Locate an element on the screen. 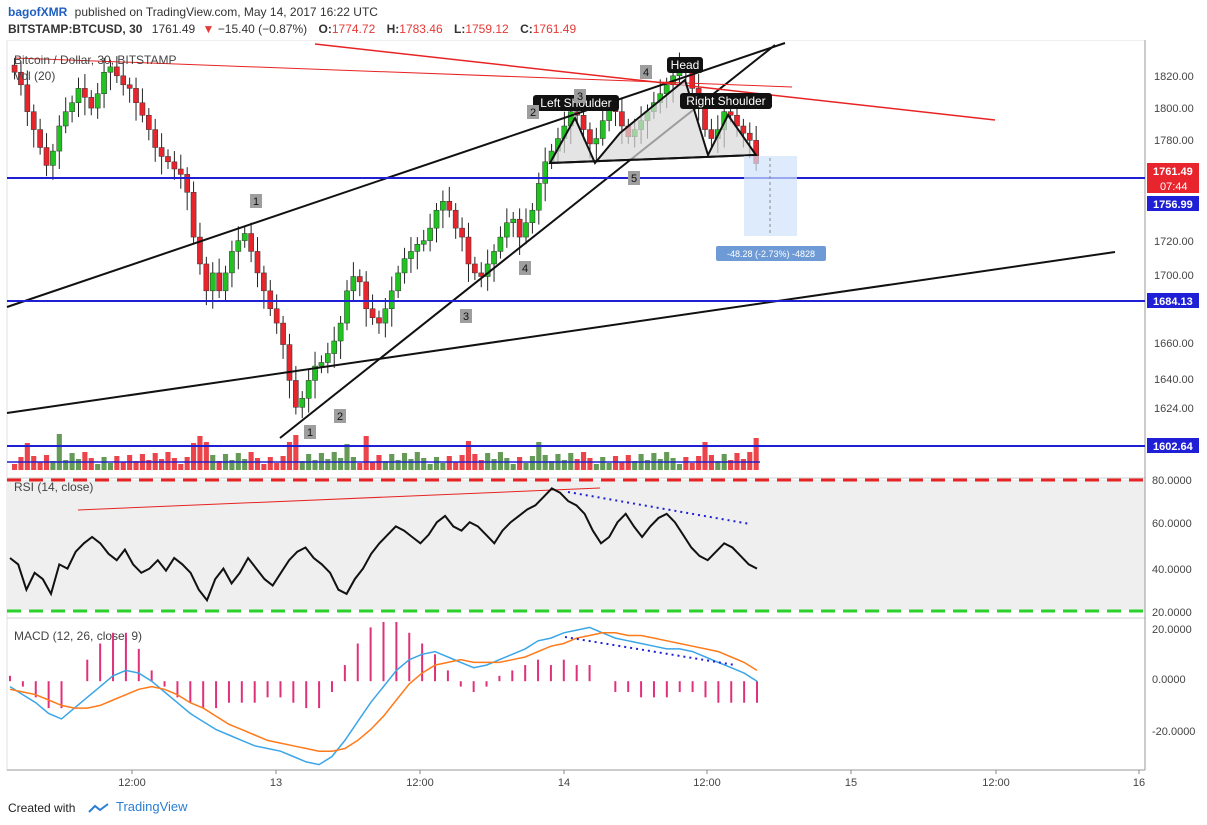 The width and height of the screenshot is (1207, 825). right-shoulder-label: Right Shoulder is located at coordinates (725, 101).